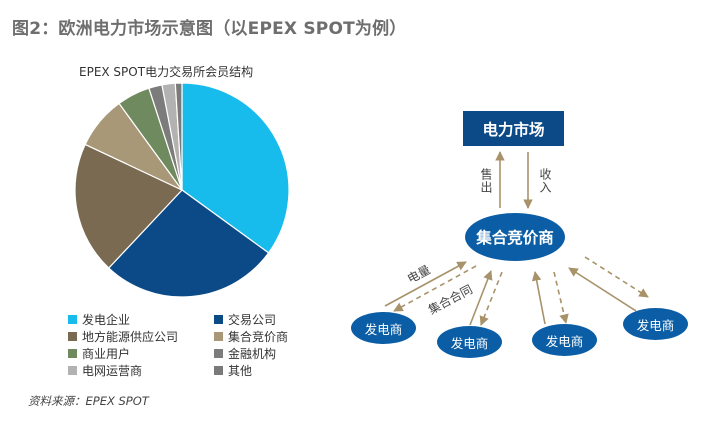 This screenshot has height=426, width=722. I want to click on legend-item: 集合竞价商, so click(251, 336).